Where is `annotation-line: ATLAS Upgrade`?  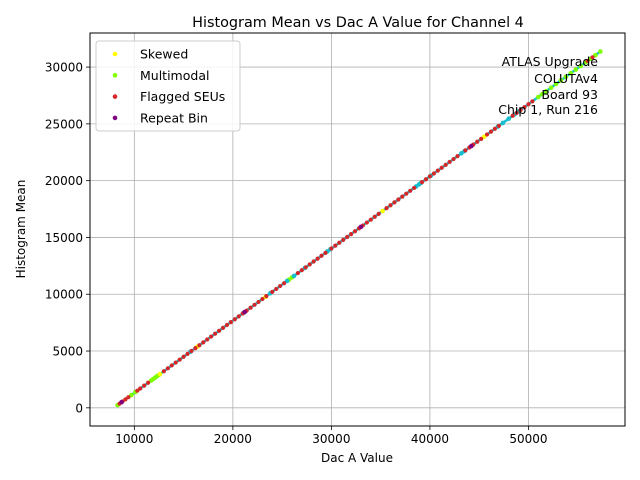 annotation-line: ATLAS Upgrade is located at coordinates (550, 61).